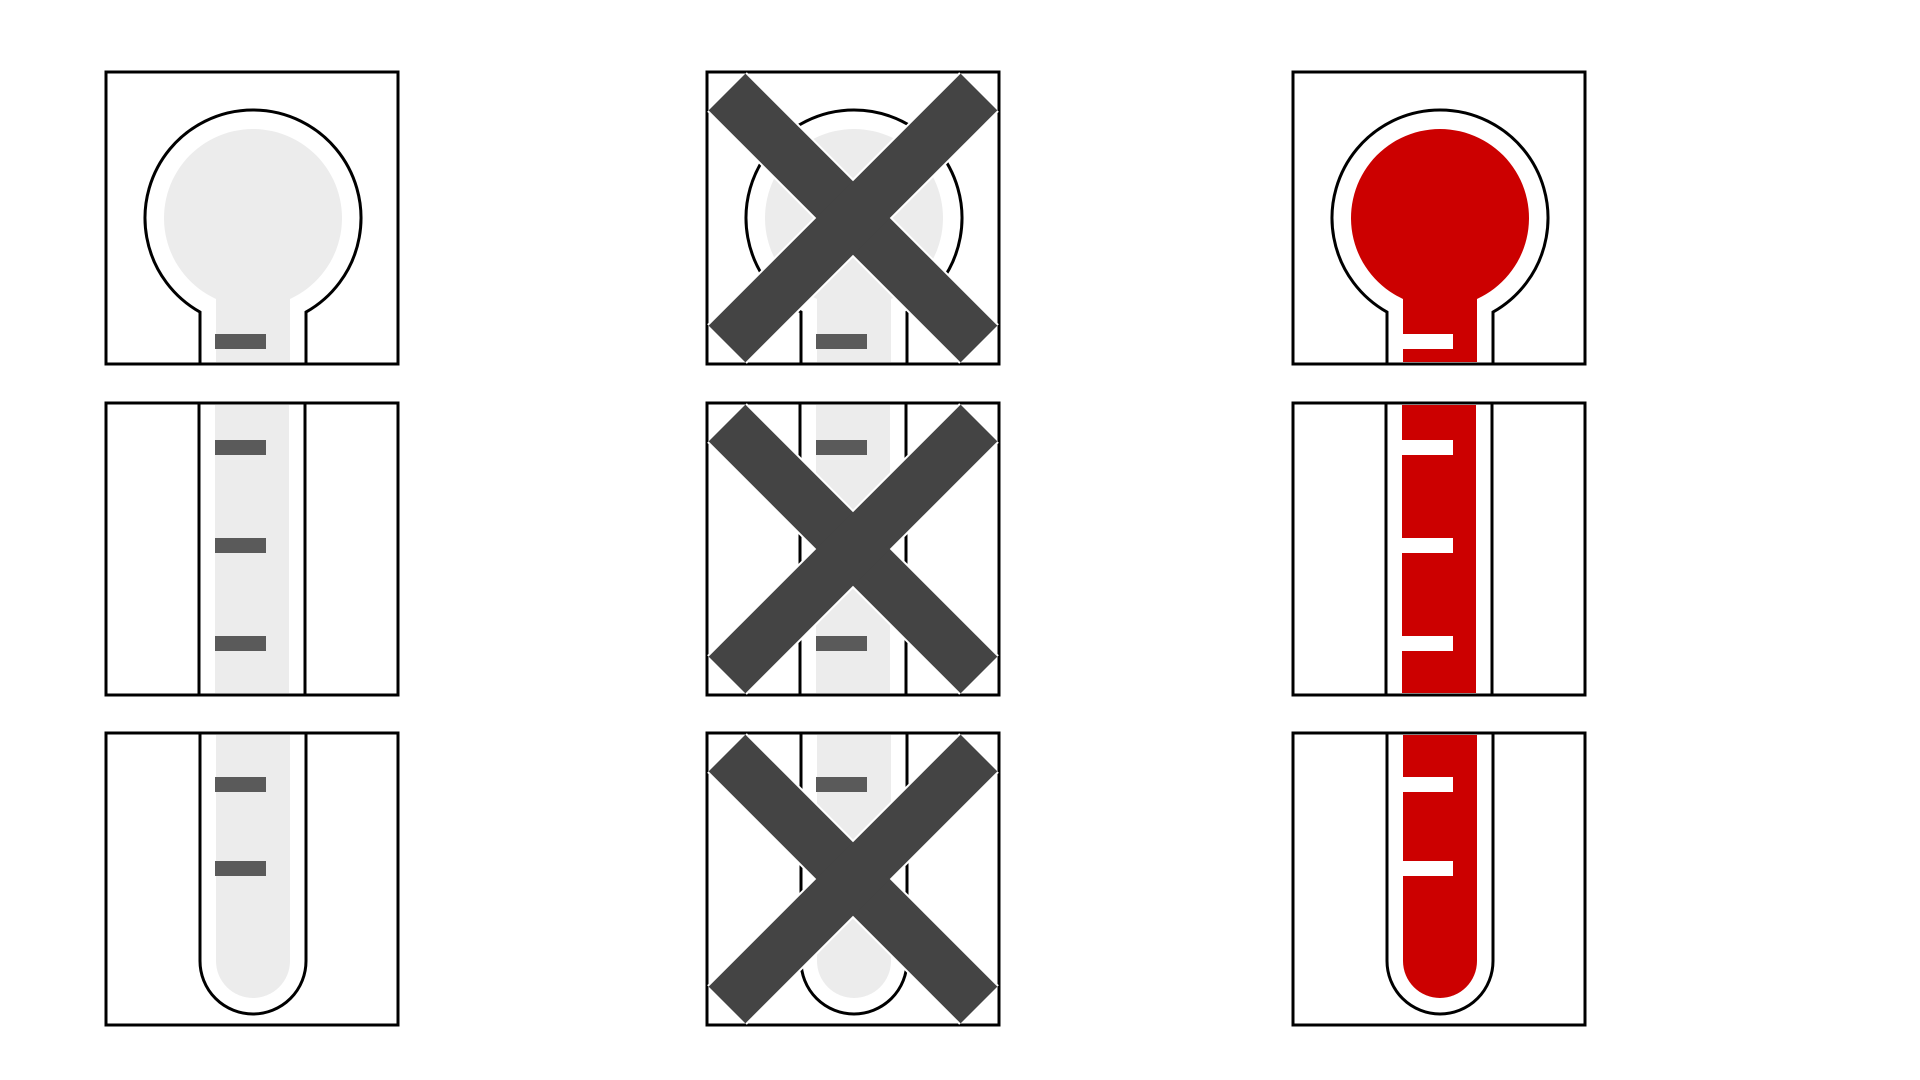  I want to click on column-empty, so click(252, 548).